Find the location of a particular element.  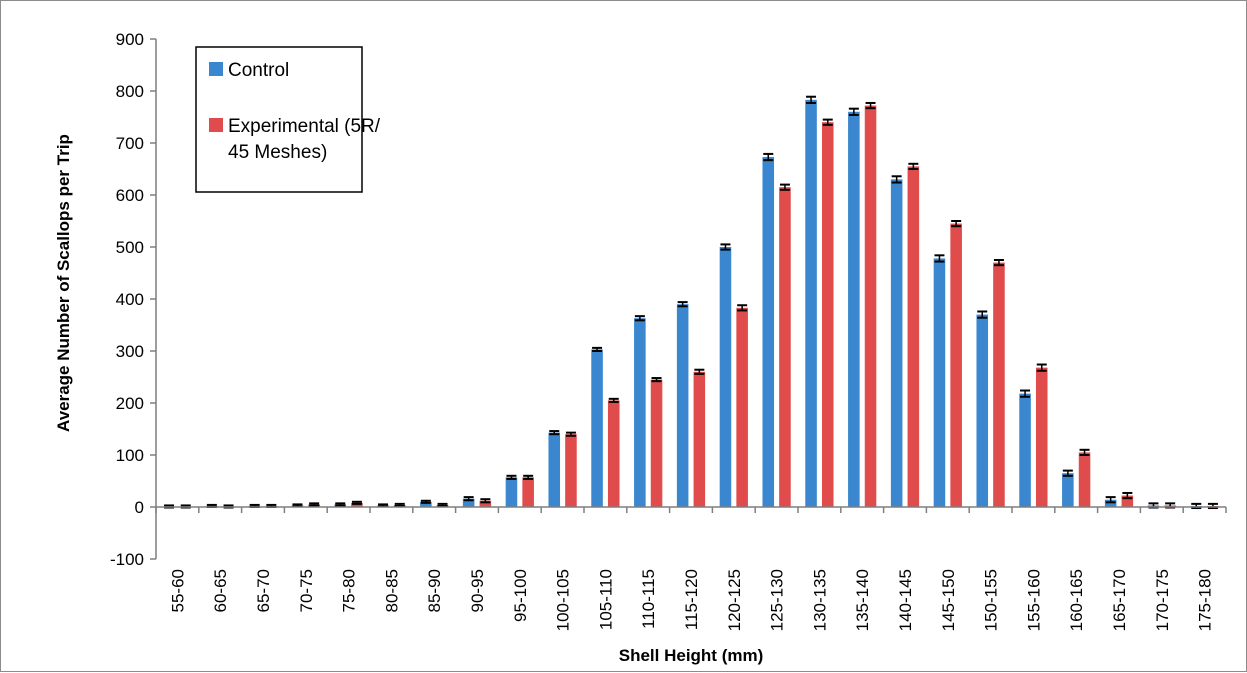

x-tick-label: 115-120 is located at coordinates (691, 599).